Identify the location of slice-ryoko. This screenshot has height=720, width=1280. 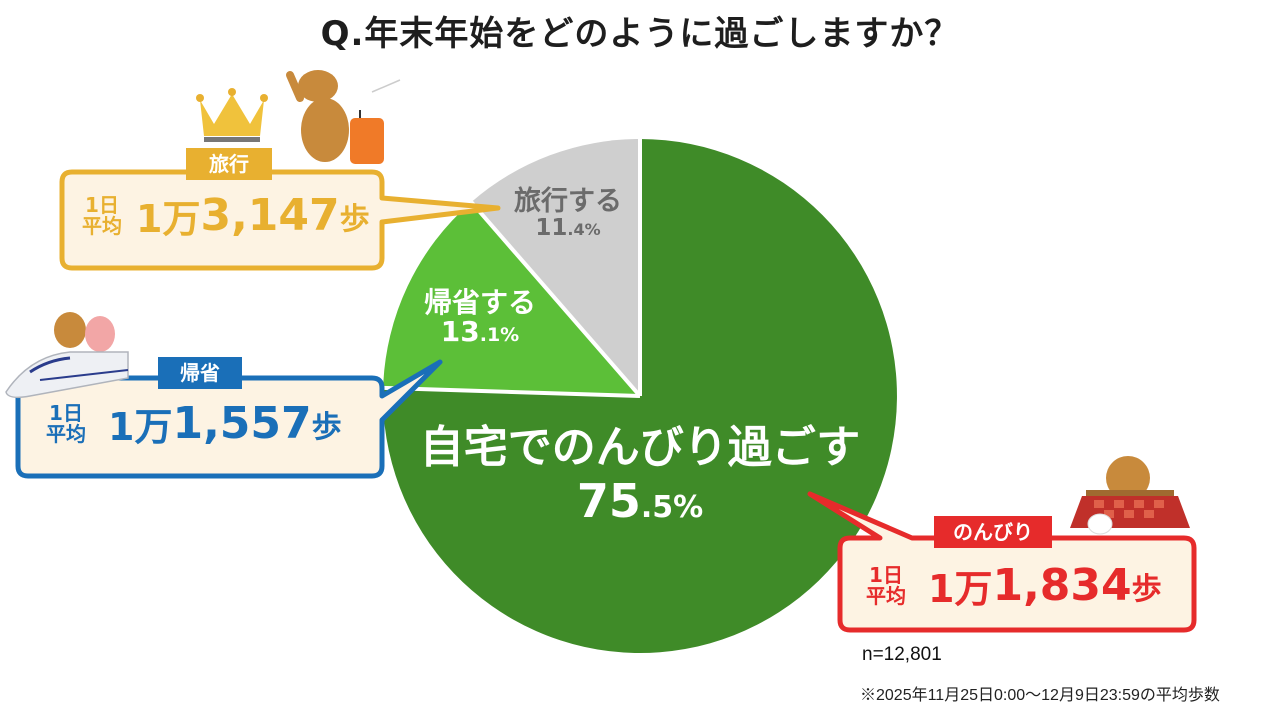
(555, 267).